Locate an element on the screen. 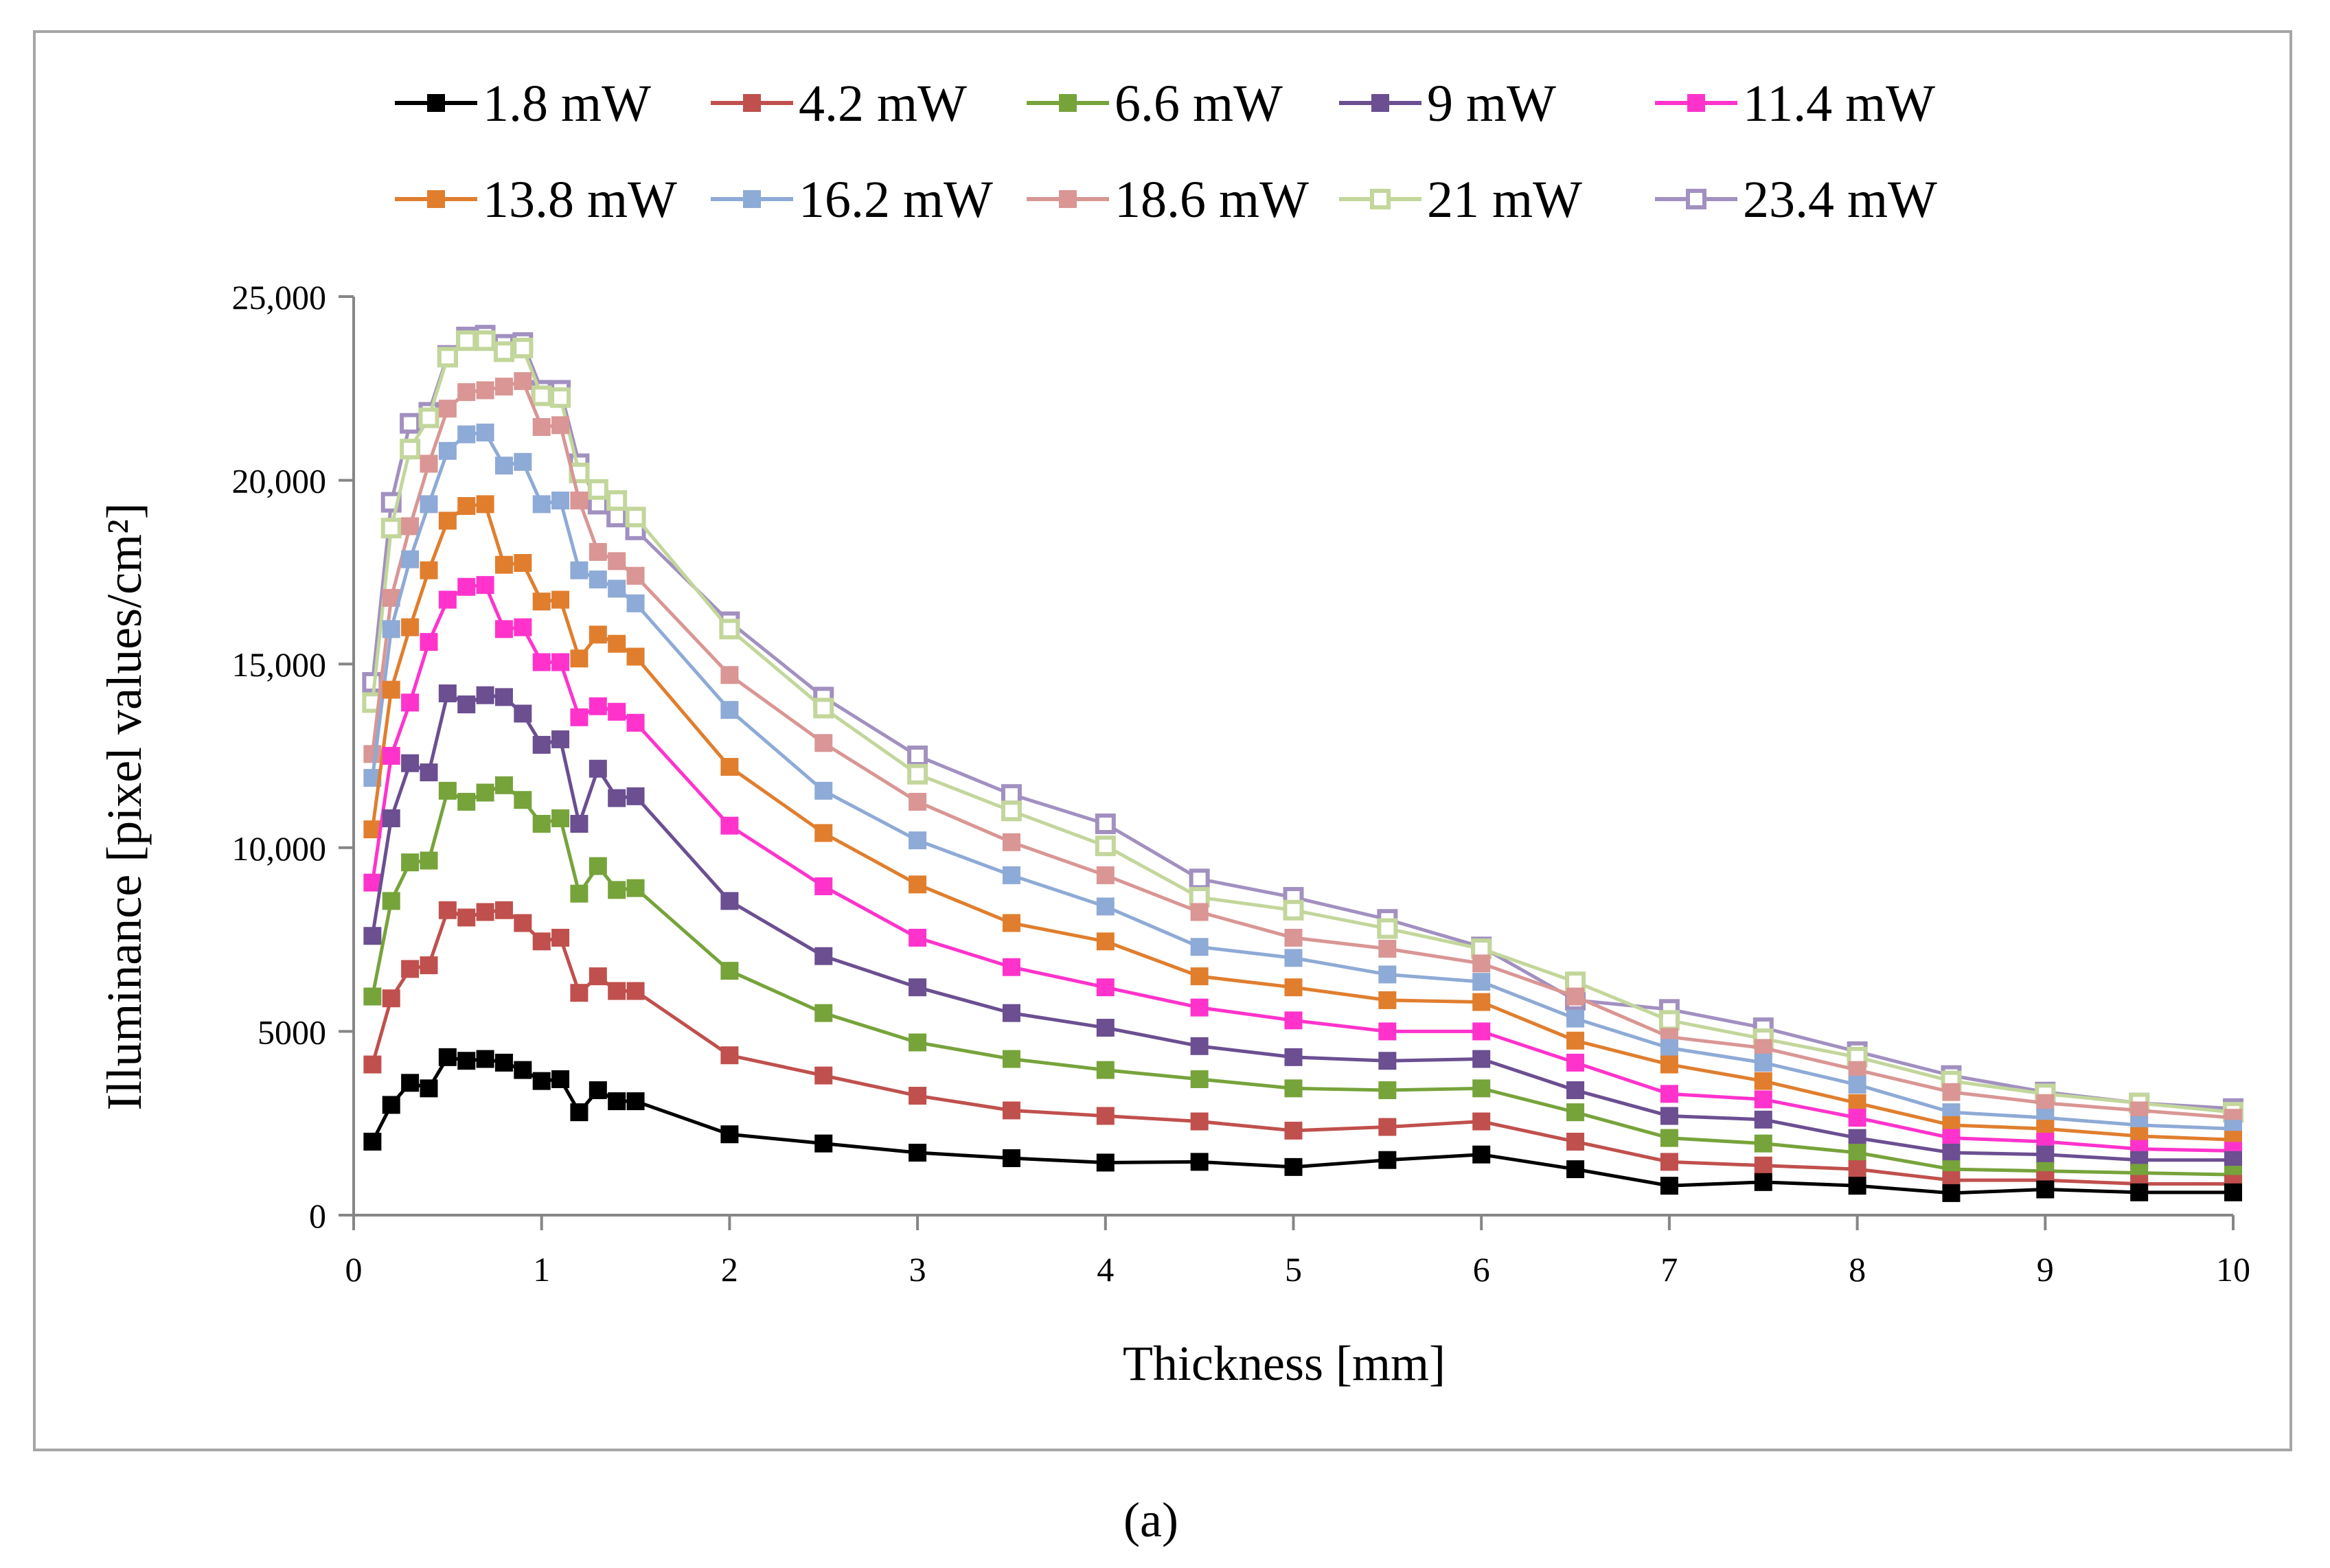  legend-item: 4.2 mW is located at coordinates (839, 103).